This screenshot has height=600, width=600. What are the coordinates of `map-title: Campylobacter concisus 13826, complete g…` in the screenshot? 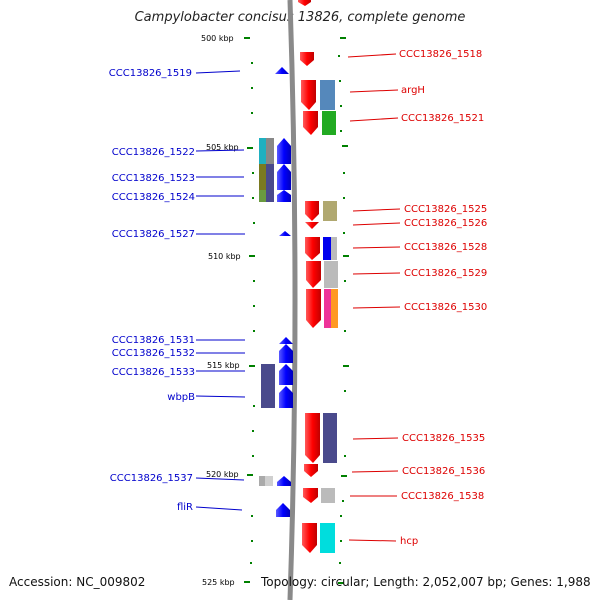 It's located at (300, 17).